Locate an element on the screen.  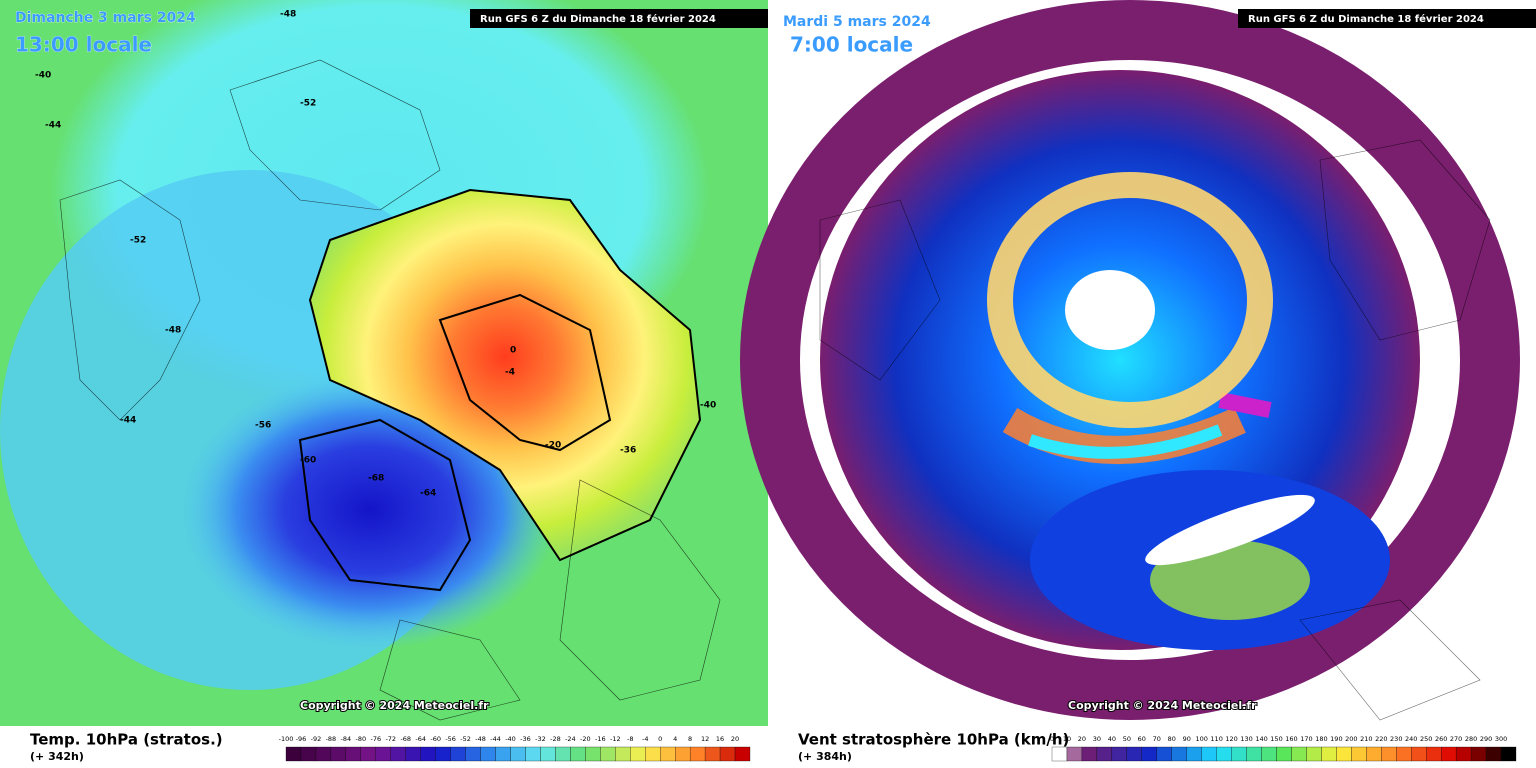
scale-label: 50 is located at coordinates (1127, 739).